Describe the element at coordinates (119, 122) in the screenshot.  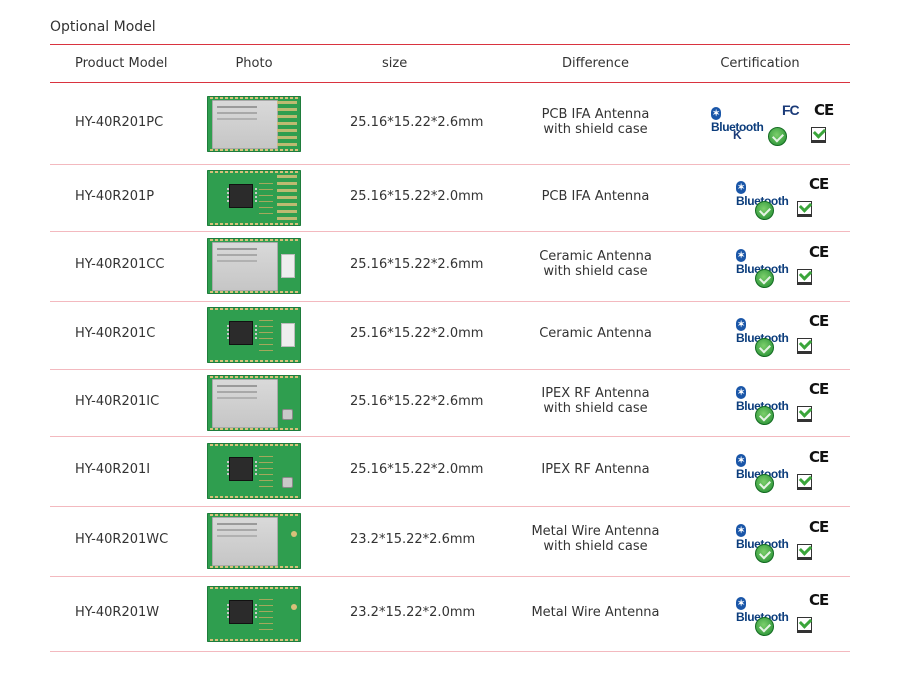
I see `product-model: HY-40R201PC` at that location.